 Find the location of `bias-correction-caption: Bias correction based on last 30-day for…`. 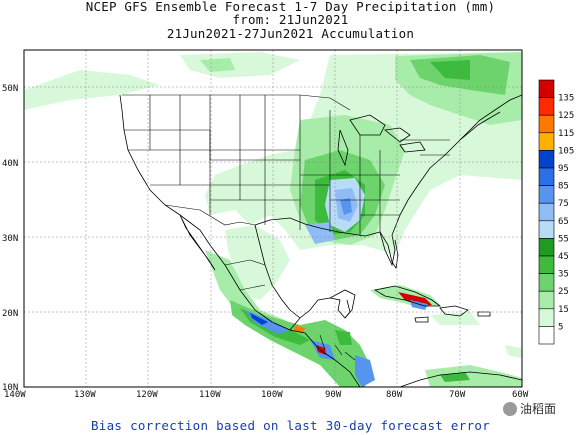

bias-correction-caption: Bias correction based on last 30-day for… is located at coordinates (290, 425).